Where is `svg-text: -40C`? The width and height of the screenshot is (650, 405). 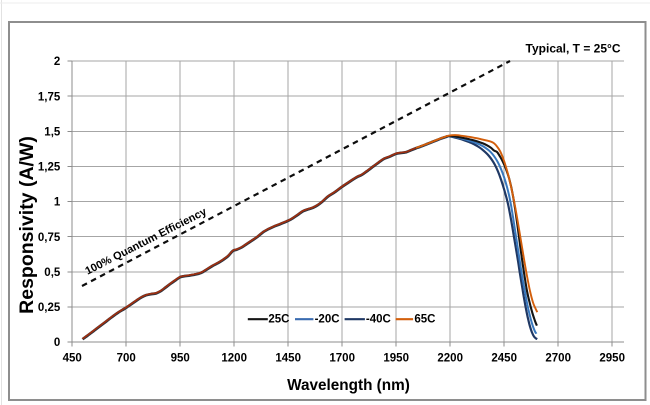
svg-text: -40C is located at coordinates (378, 320).